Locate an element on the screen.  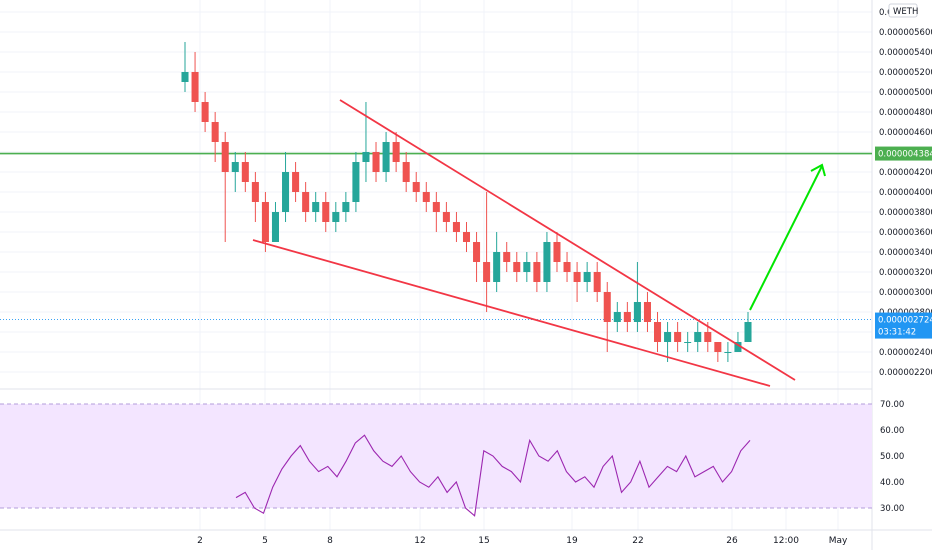
time-tick-label: 19 is located at coordinates (572, 541).